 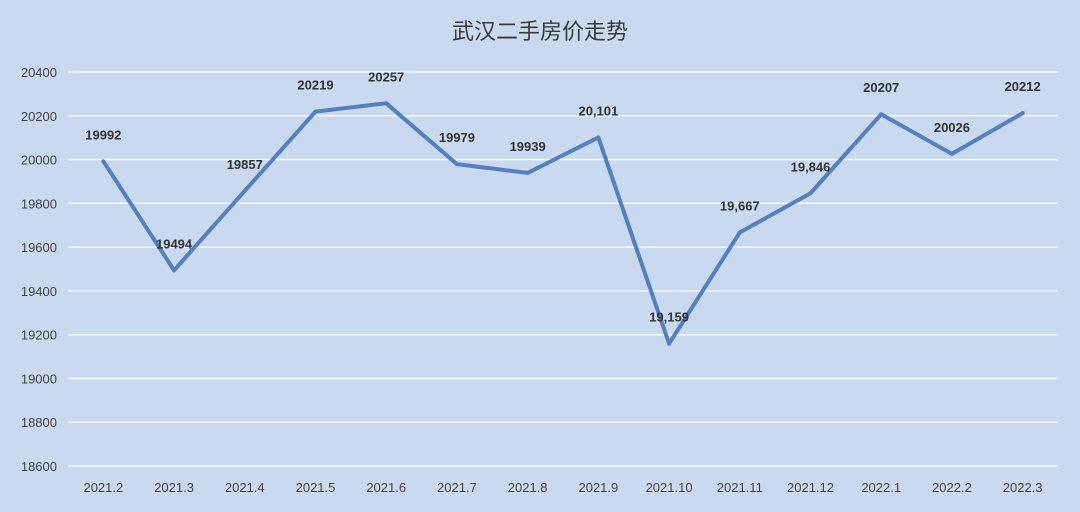 I want to click on x-tick-label: 2021.9, so click(x=598, y=487).